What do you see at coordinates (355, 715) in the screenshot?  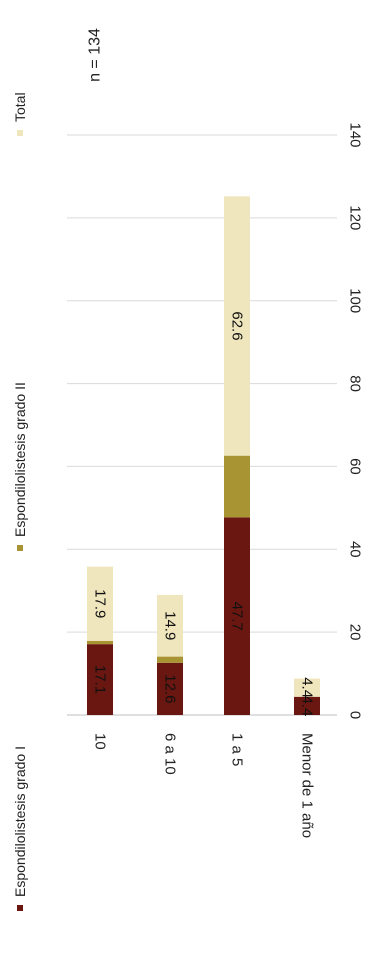 I see `tick-label-0: 0` at bounding box center [355, 715].